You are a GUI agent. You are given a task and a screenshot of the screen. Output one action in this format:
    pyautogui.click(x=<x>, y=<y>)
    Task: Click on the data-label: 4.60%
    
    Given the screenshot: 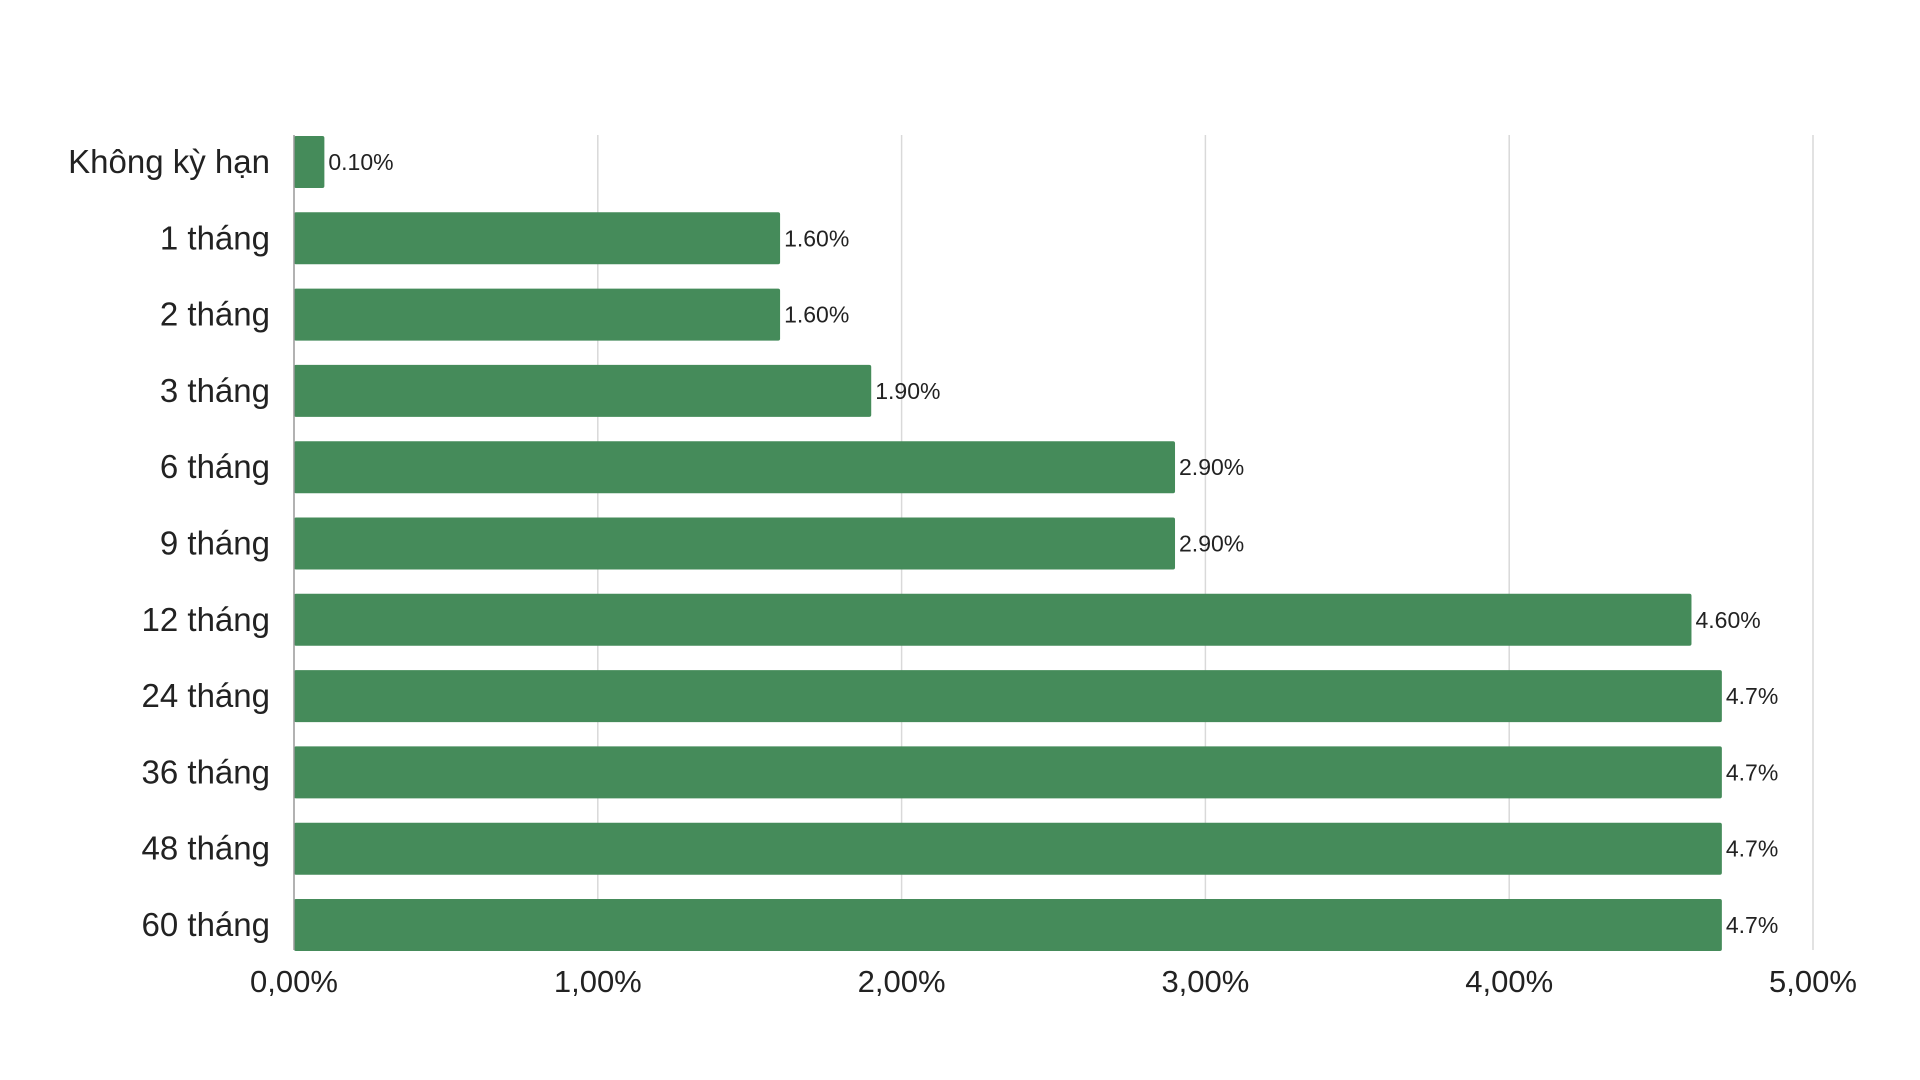 What is the action you would take?
    pyautogui.click(x=1727, y=620)
    